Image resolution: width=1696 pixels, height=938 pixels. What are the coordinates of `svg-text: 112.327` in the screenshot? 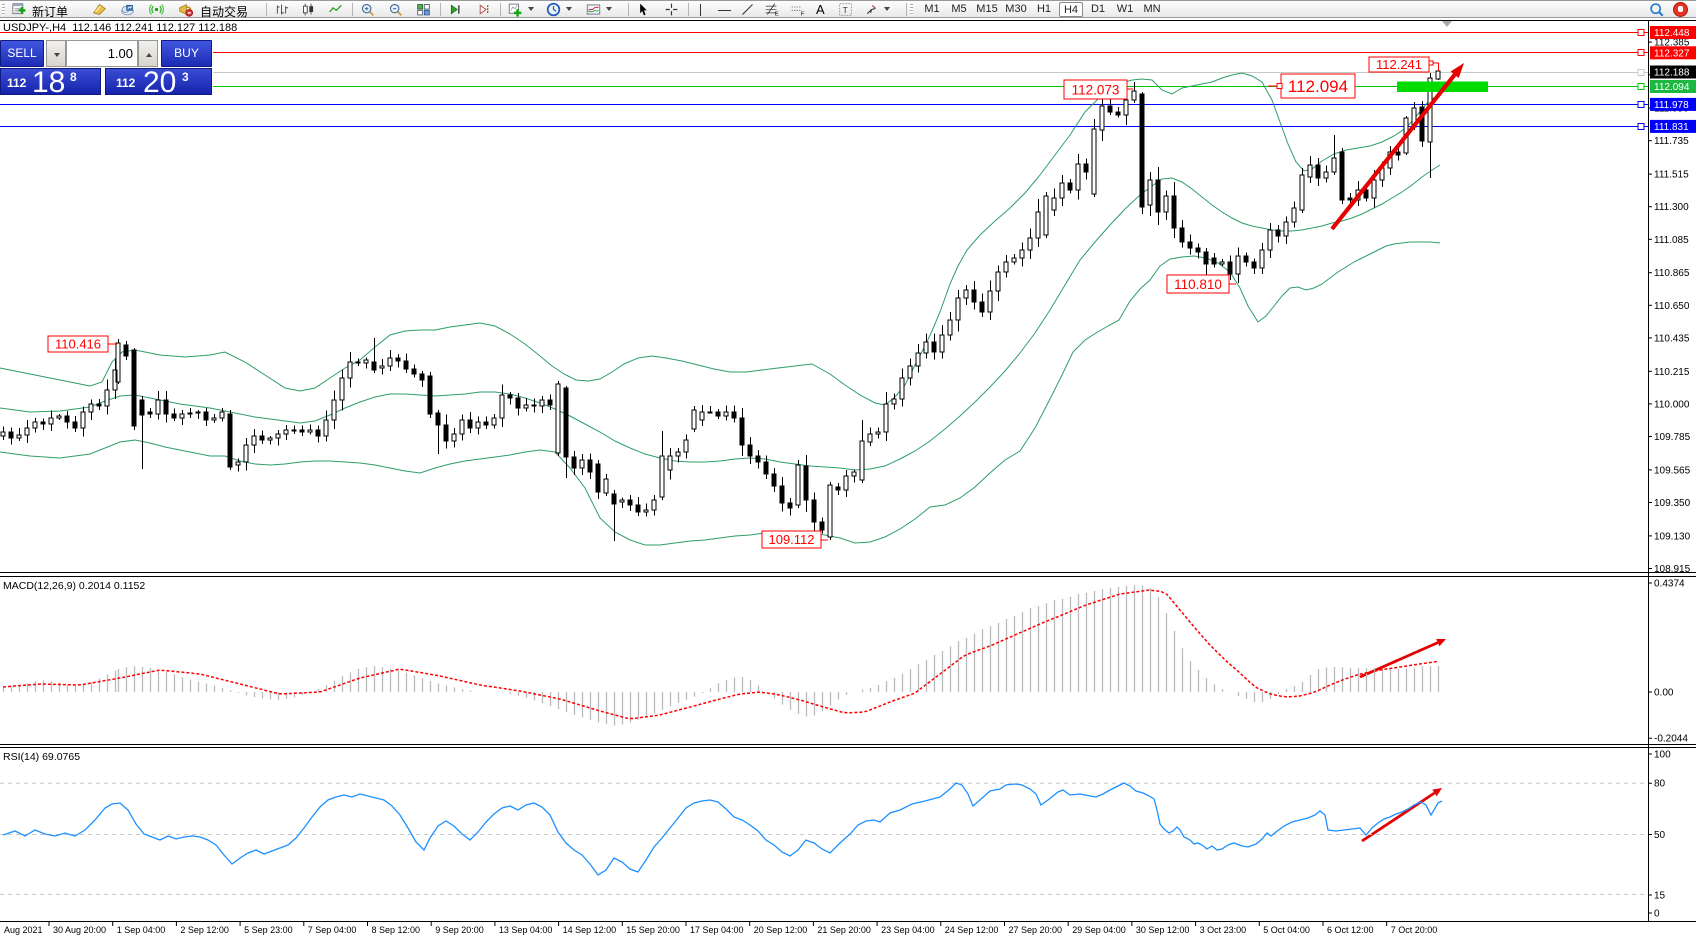 It's located at (1672, 53).